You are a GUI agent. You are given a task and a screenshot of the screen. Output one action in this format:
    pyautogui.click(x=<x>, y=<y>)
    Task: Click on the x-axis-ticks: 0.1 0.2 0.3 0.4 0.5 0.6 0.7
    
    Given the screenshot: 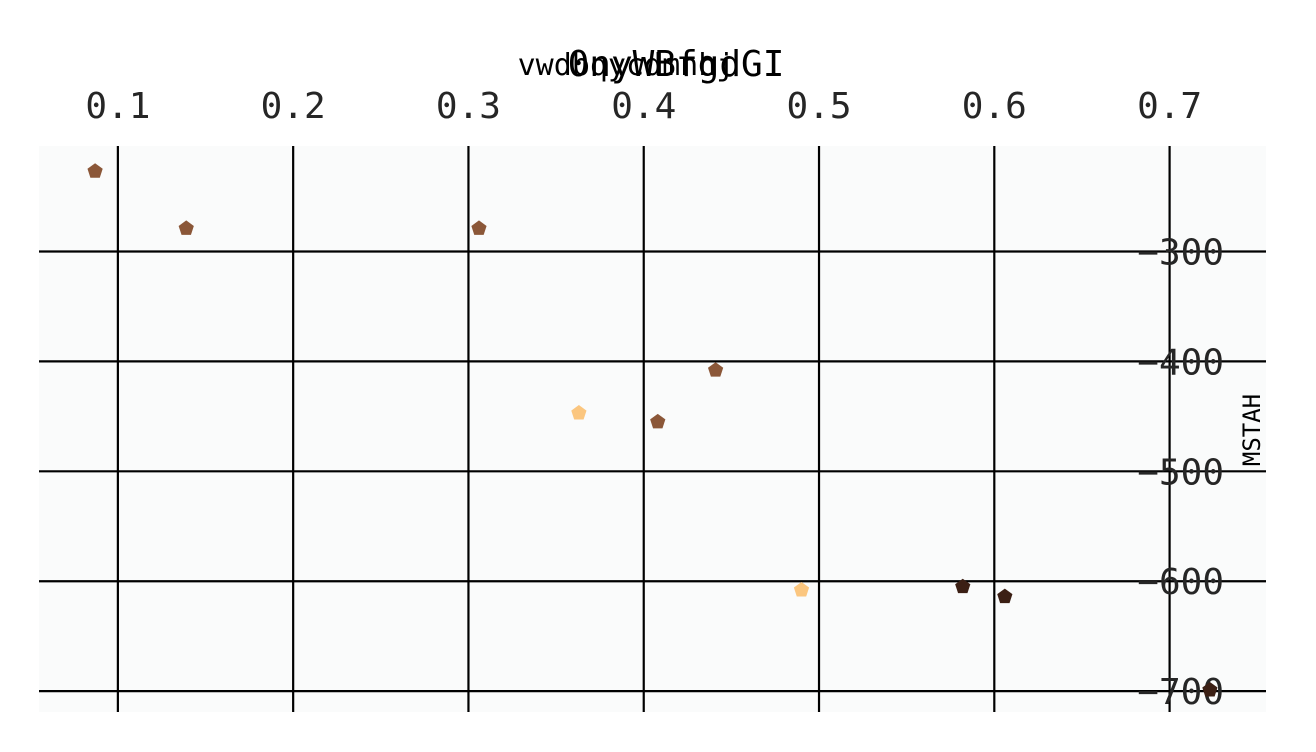 What is the action you would take?
    pyautogui.click(x=643, y=106)
    